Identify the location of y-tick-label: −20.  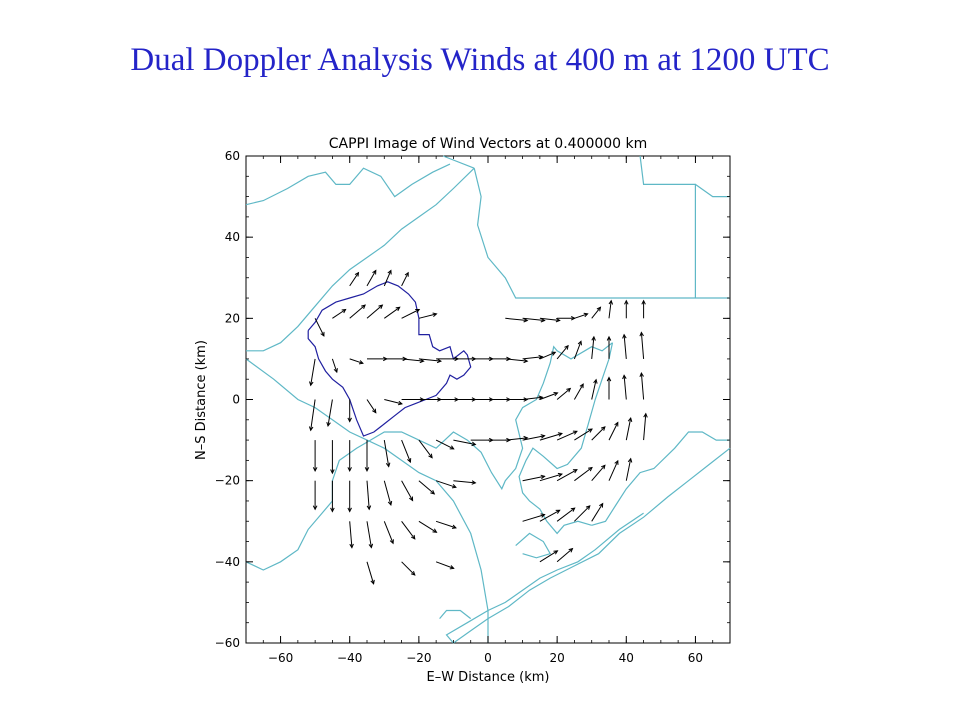
(227, 481).